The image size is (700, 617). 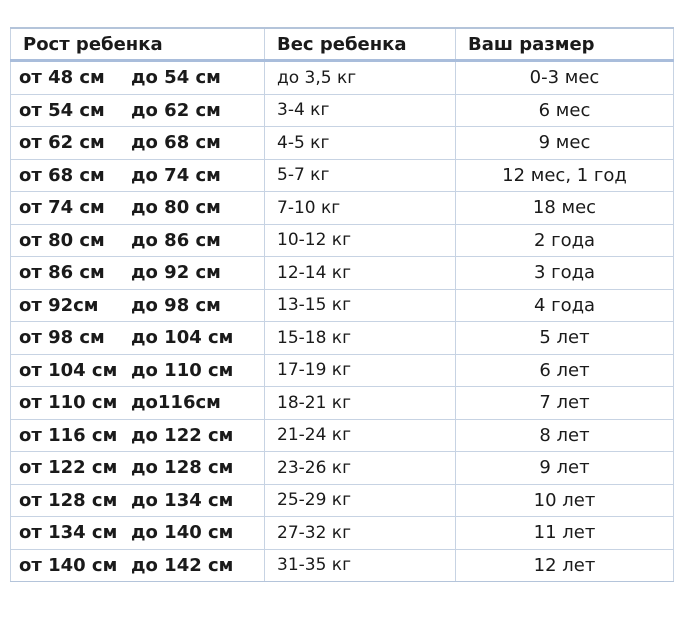 I want to click on table-row: от 54 см до 62 см 3-4 кг 6 мес, so click(x=342, y=110).